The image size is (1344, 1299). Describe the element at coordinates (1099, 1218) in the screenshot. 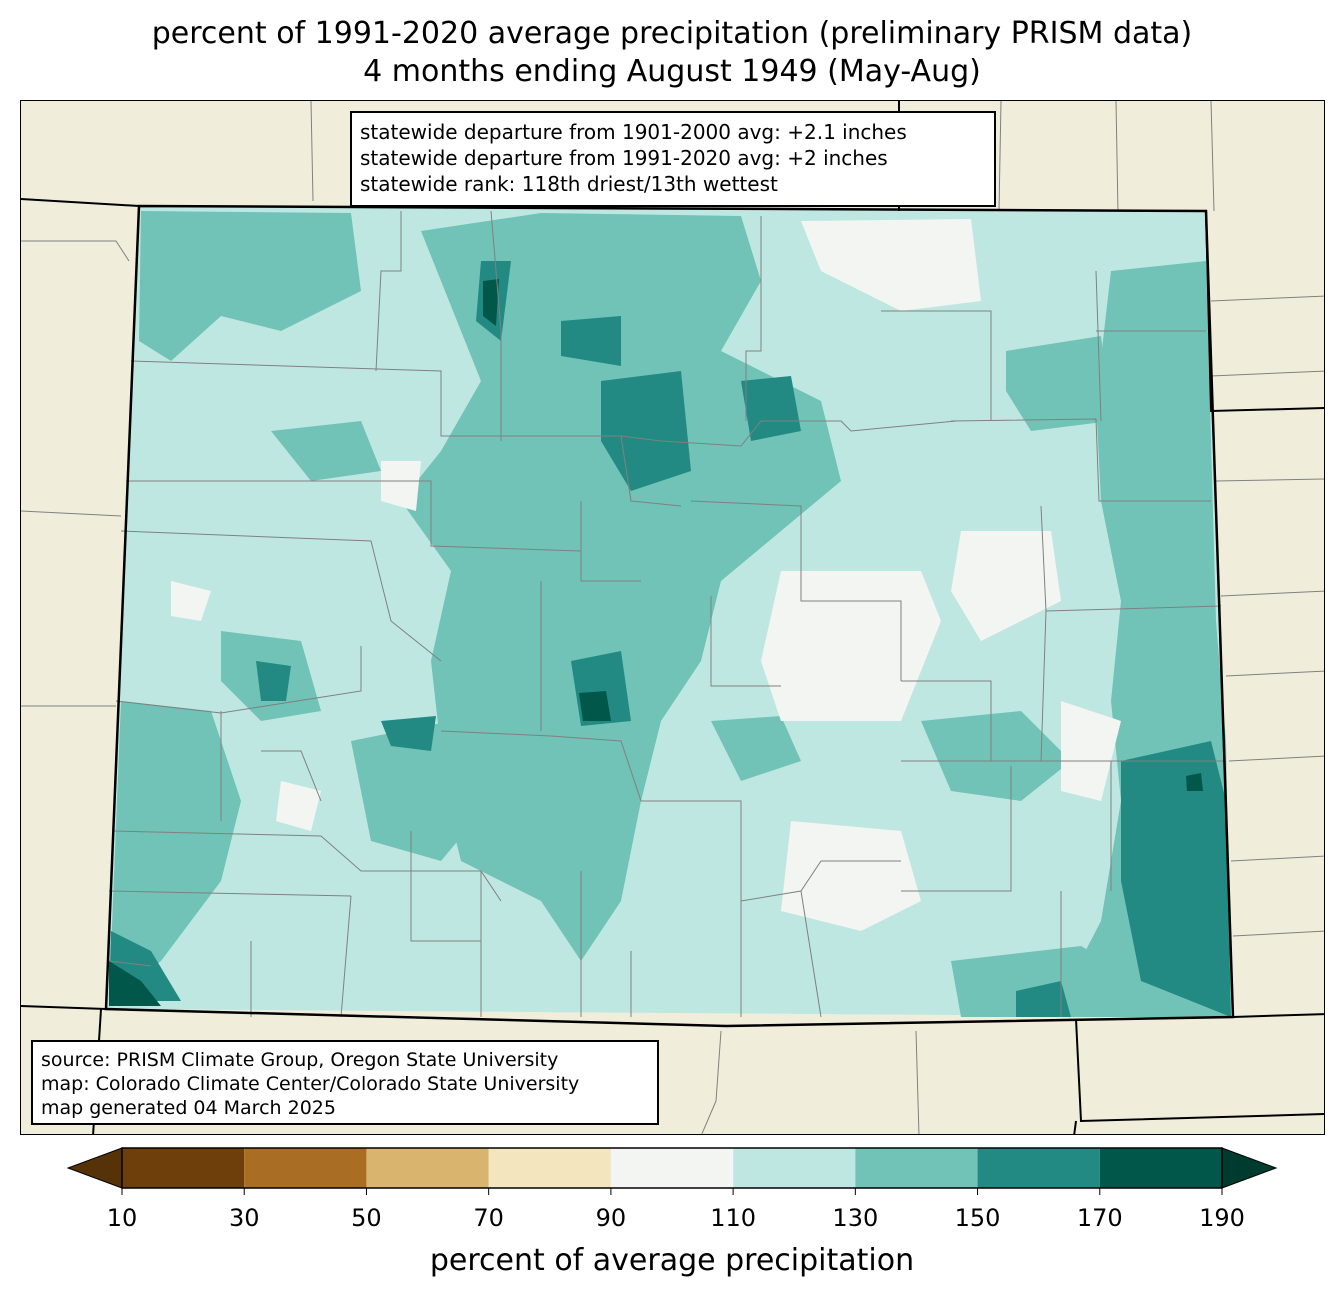

I see `colorbar-tick-label: 170` at that location.